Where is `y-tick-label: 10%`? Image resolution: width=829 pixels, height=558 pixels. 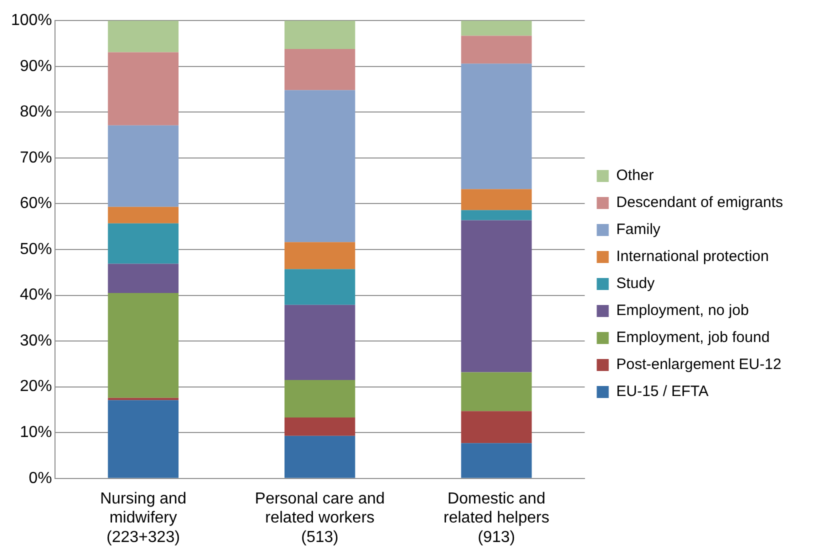
y-tick-label: 10% is located at coordinates (36, 433).